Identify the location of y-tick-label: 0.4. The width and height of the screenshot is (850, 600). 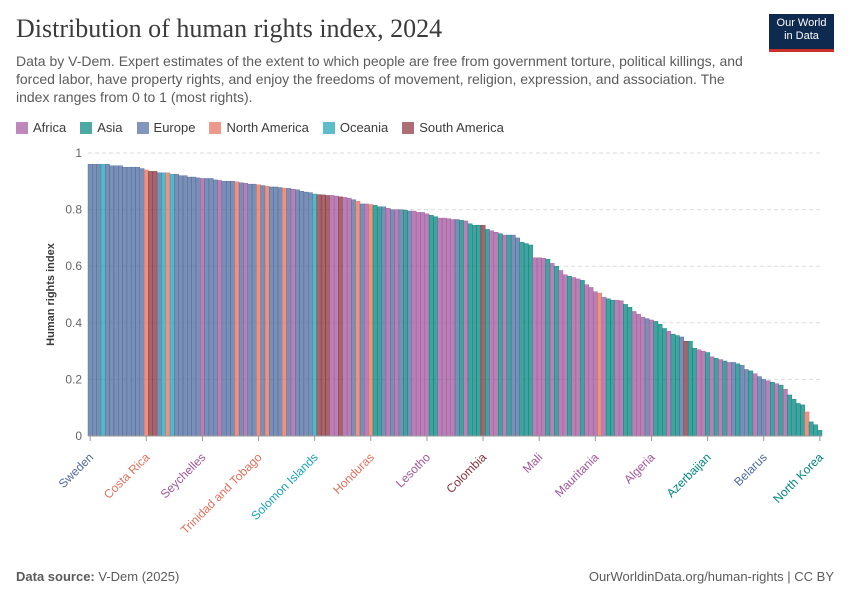
(73, 323).